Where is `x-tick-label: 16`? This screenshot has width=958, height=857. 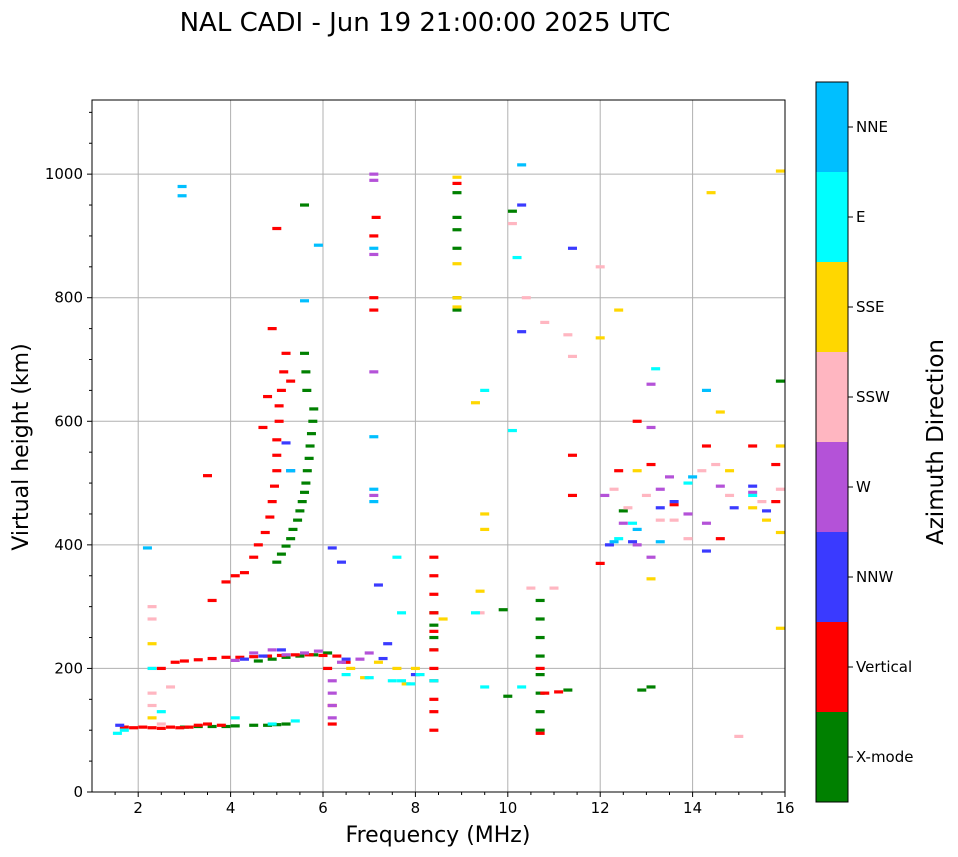
x-tick-label: 16 is located at coordinates (784, 808).